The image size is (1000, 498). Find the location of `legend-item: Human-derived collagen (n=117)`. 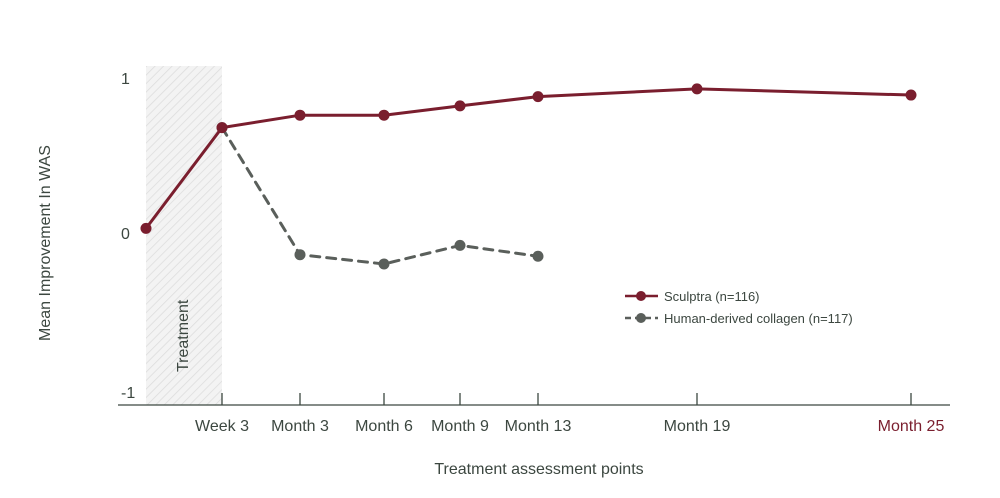

legend-item: Human-derived collagen (n=117) is located at coordinates (739, 318).